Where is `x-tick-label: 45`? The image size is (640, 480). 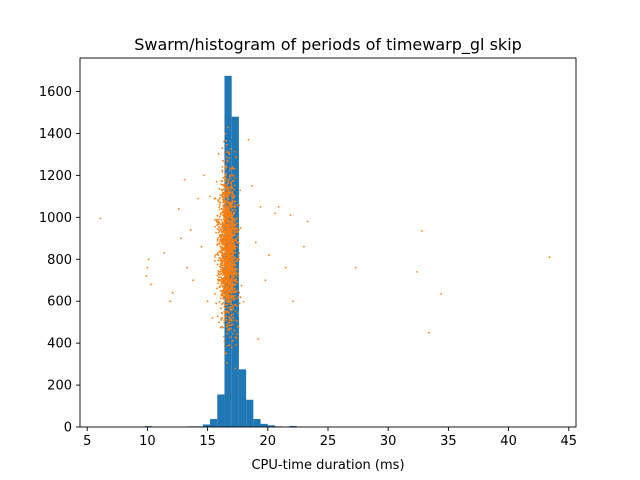
x-tick-label: 45 is located at coordinates (569, 441).